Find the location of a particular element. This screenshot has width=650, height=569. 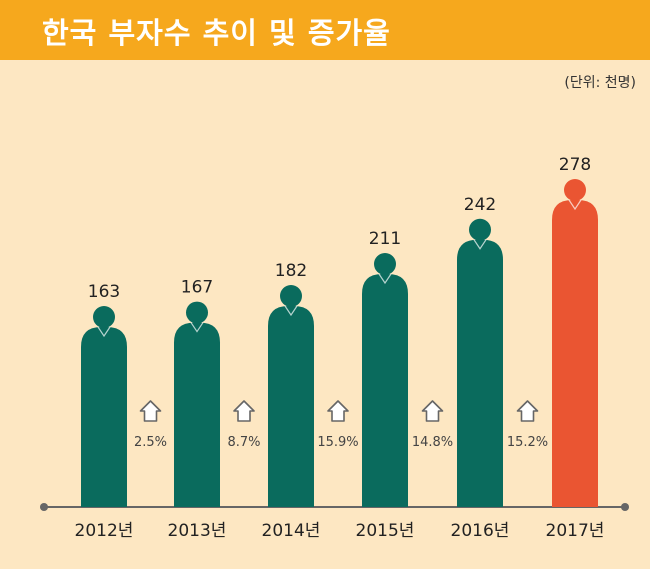

chart-title: 한국 부자수 추이 및 증가율 is located at coordinates (216, 33).